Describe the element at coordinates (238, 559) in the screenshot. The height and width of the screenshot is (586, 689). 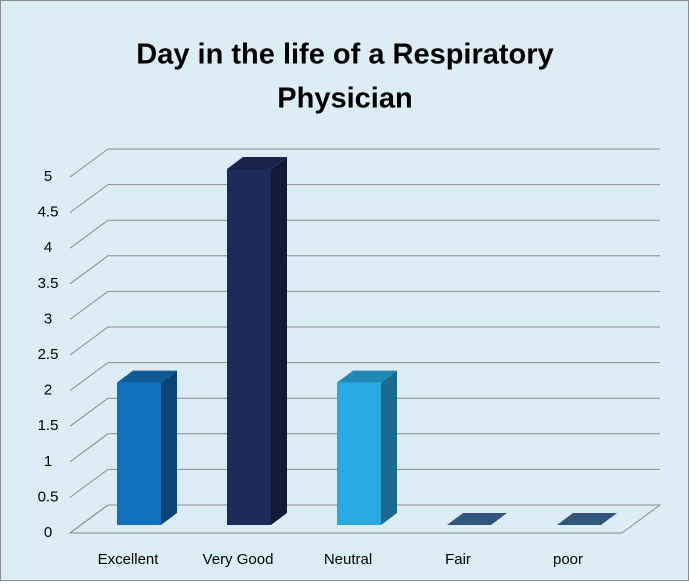
I see `x-tick-label: Very Good` at that location.